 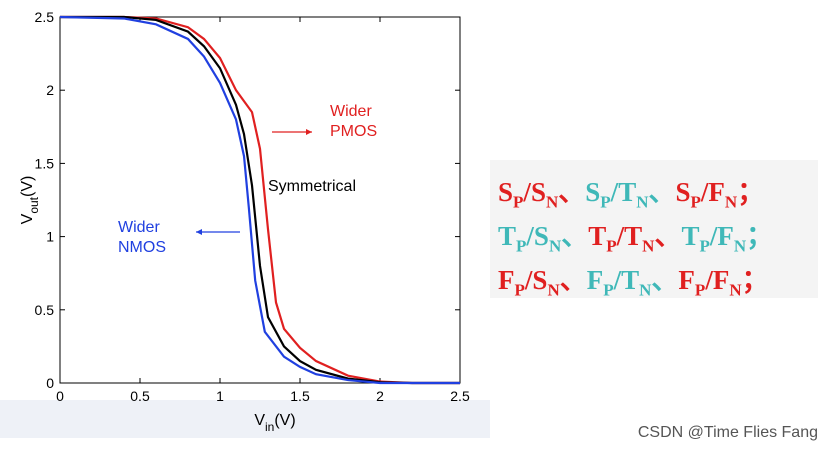 I want to click on annotation: Wider NMOS, so click(x=142, y=237).